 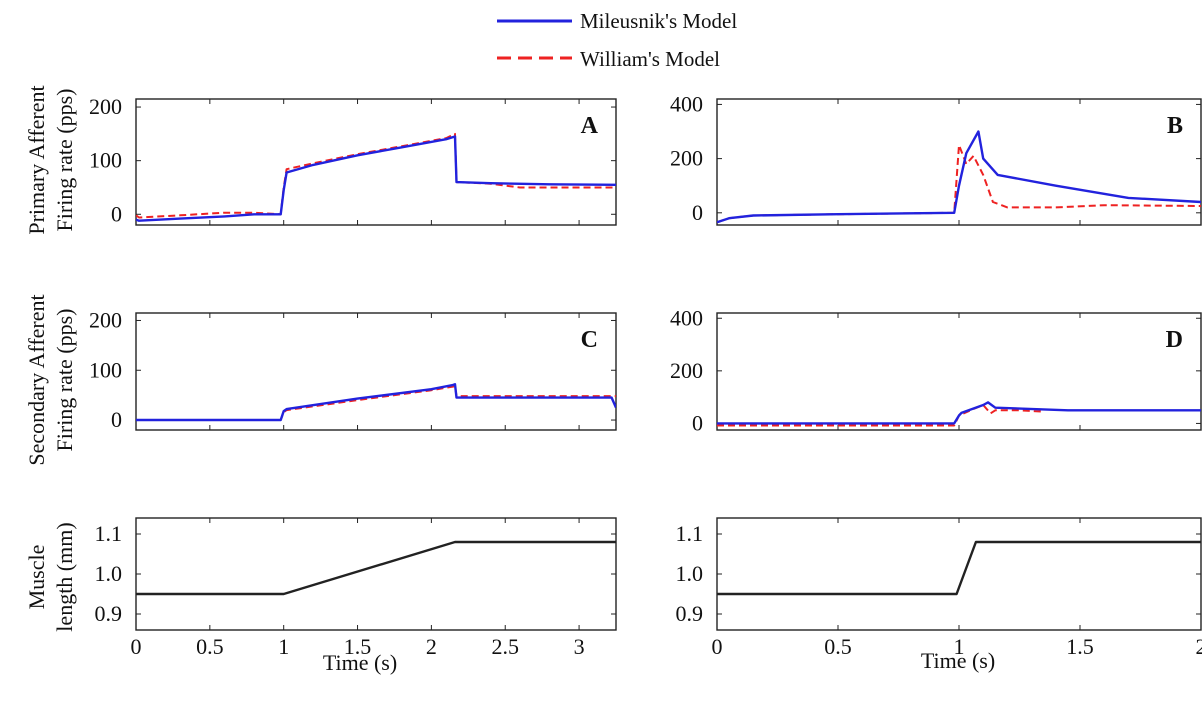 I want to click on panel-label: C, so click(x=589, y=340).